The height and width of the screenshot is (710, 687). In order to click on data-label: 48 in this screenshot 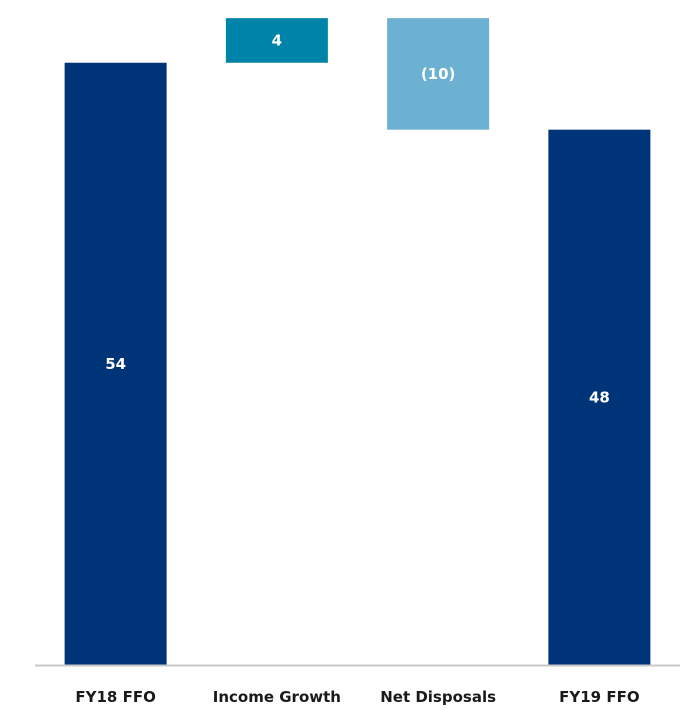, I will do `click(599, 397)`.